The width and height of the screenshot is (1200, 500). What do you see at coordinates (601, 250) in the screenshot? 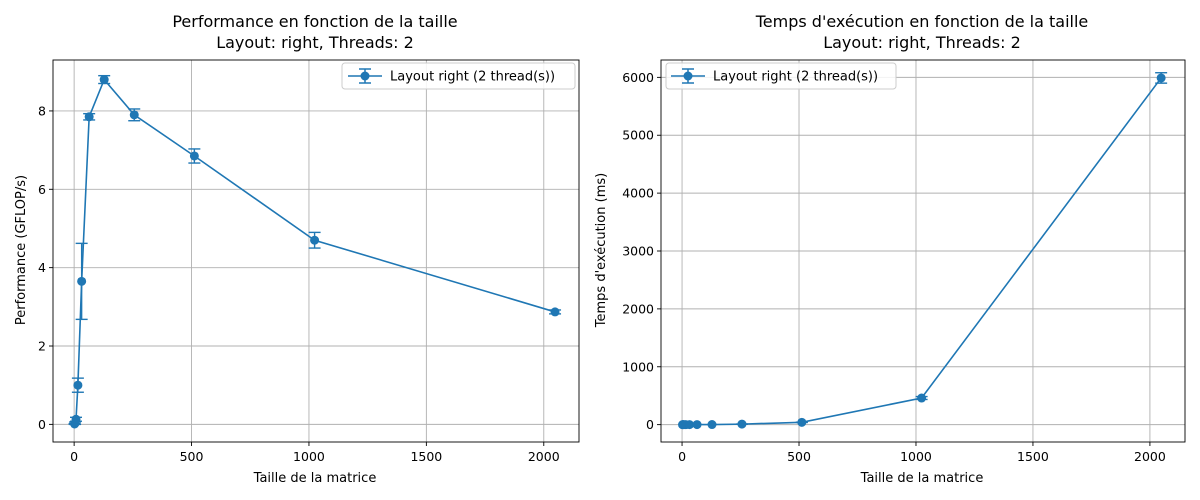
I see `y-axis-label: Temps d'exécution (ms)` at bounding box center [601, 250].